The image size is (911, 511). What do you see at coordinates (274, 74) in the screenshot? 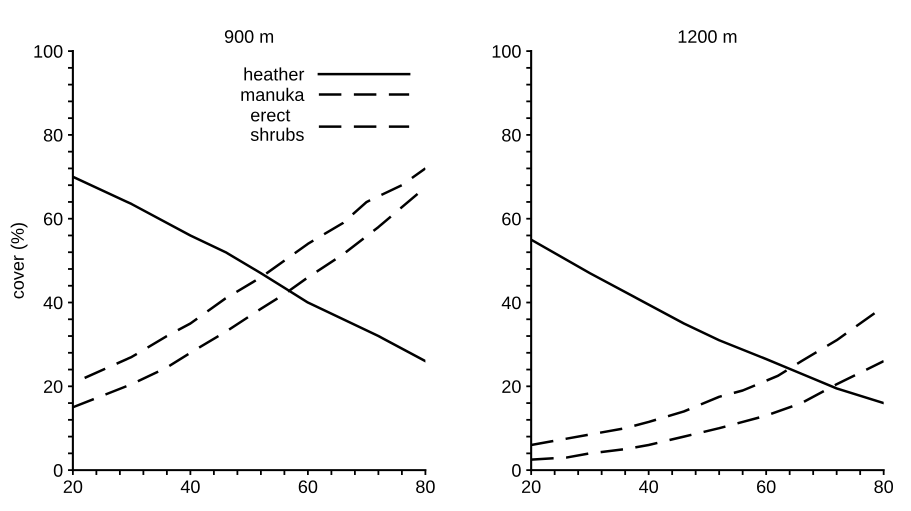
I see `legend-label: heather` at bounding box center [274, 74].